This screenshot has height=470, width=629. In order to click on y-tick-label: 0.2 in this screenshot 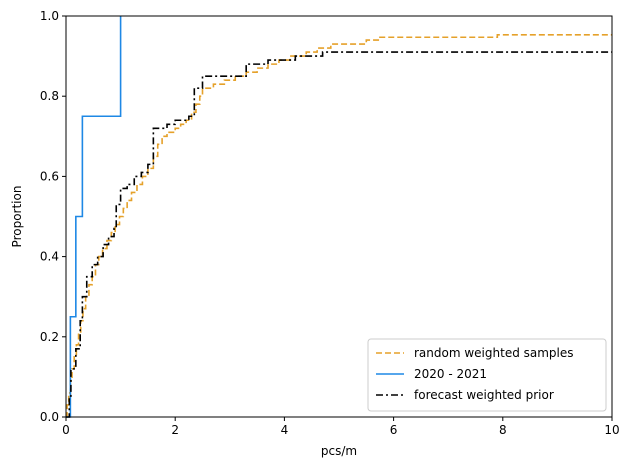, I will do `click(49, 337)`.